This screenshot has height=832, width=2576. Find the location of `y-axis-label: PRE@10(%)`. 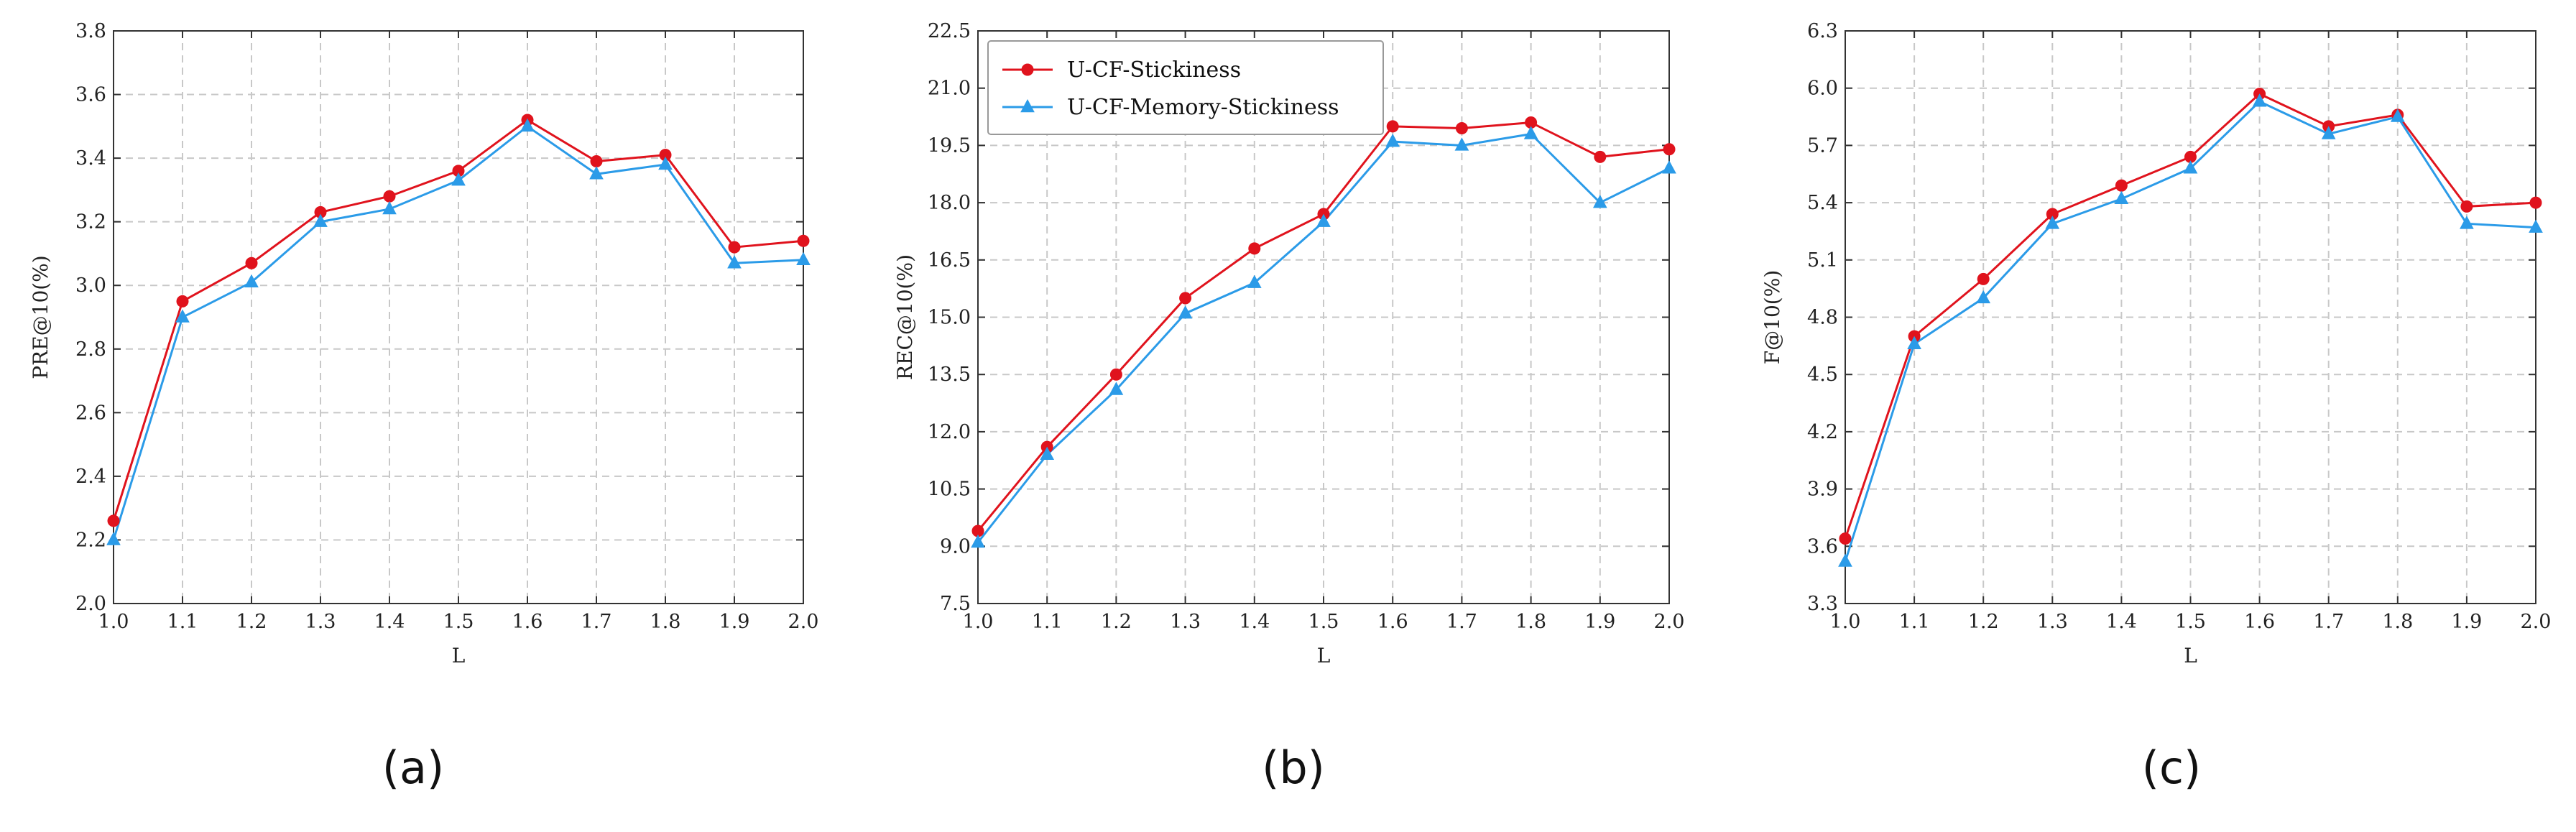

y-axis-label: PRE@10(%) is located at coordinates (41, 317).